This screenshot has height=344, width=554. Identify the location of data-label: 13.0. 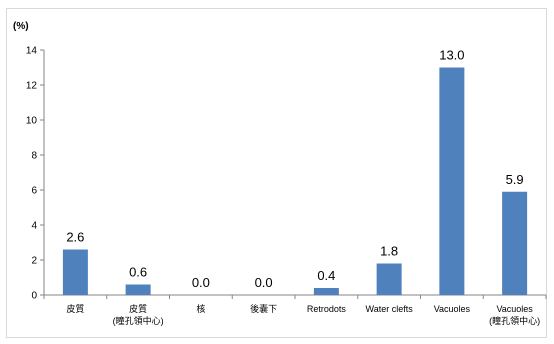
(451, 55).